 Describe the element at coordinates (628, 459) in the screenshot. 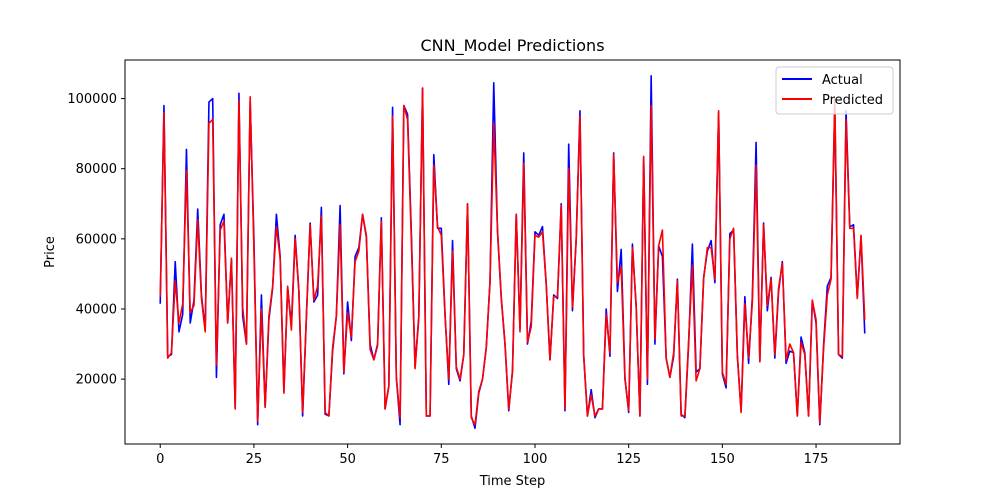

I see `x-tick-label: 125` at that location.